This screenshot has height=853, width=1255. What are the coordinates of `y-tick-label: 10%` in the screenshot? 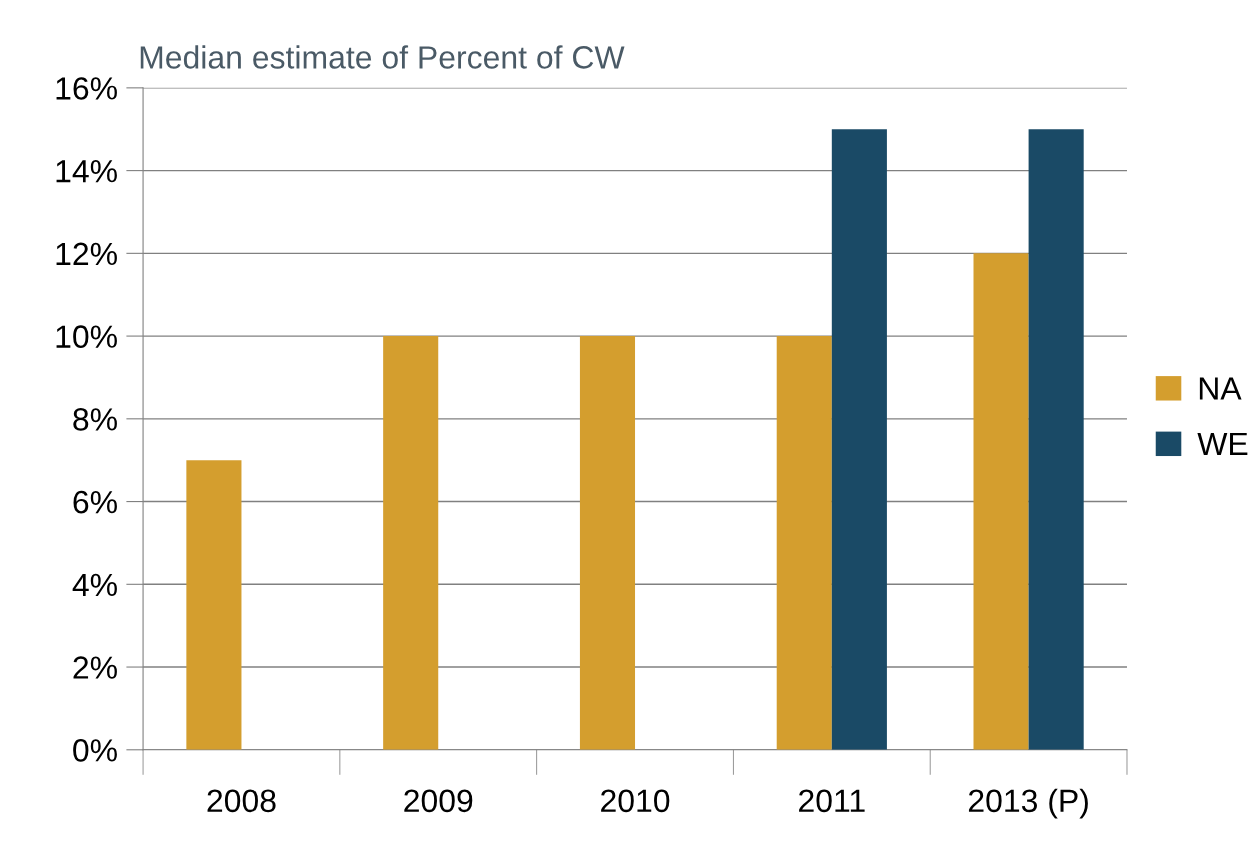 It's located at (86, 336).